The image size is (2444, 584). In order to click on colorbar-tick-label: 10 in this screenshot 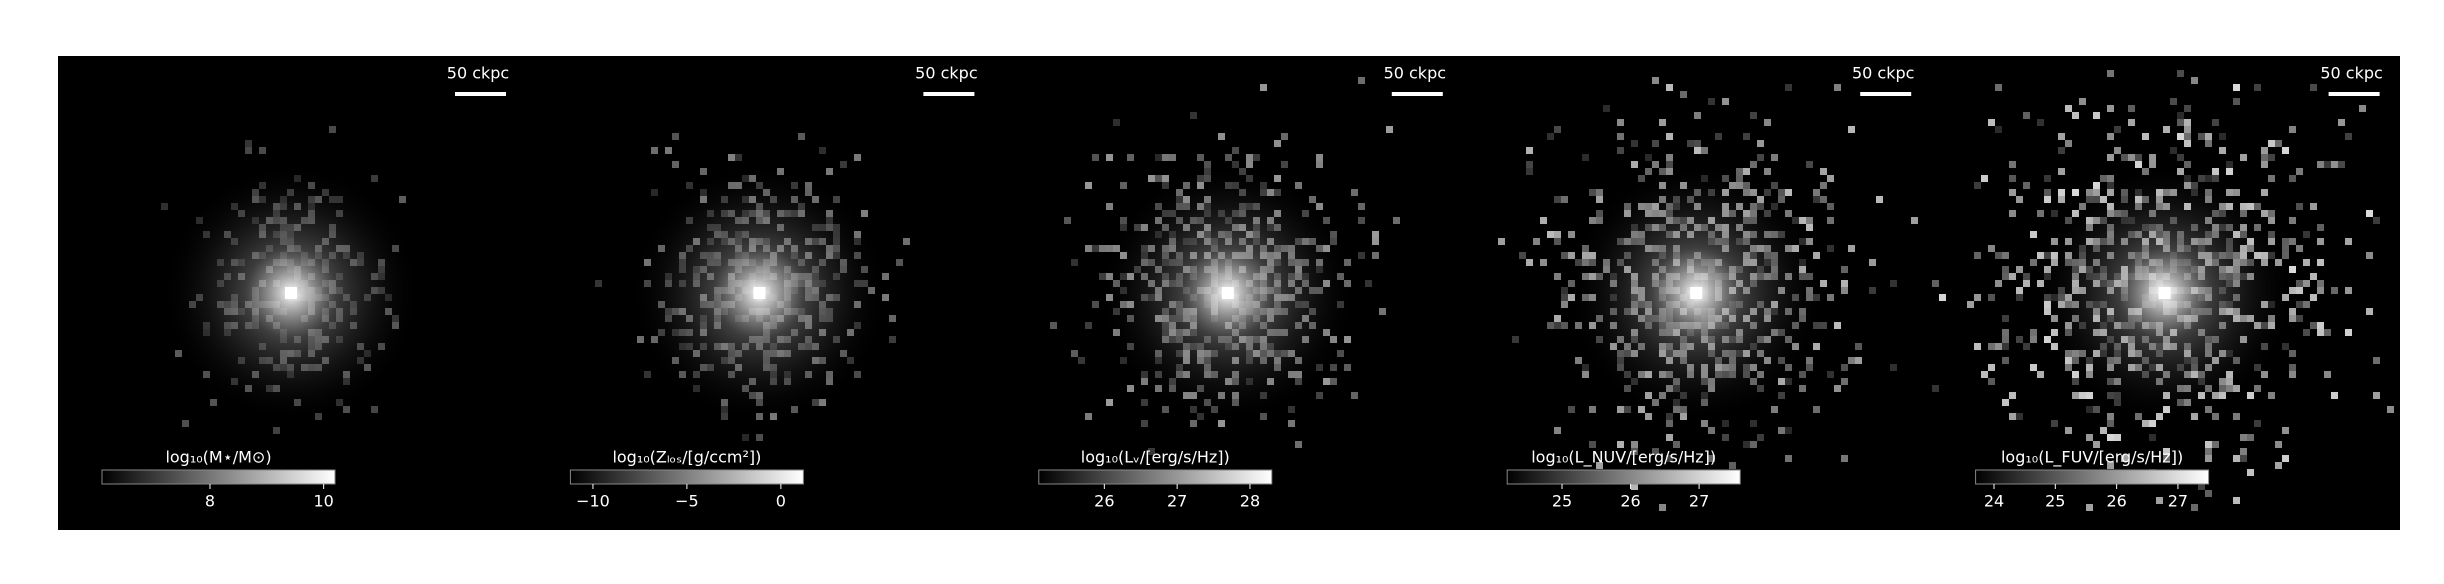, I will do `click(323, 501)`.